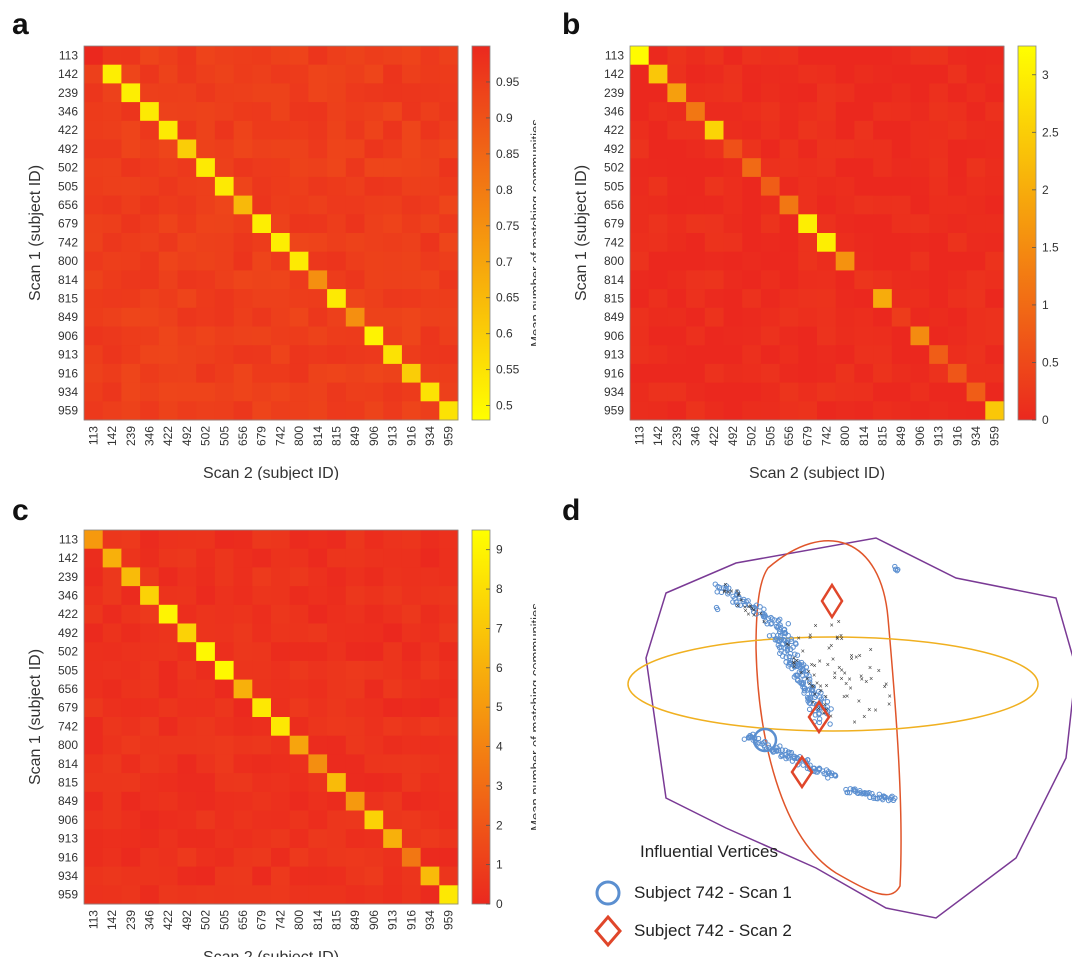 The image size is (1072, 957). Describe the element at coordinates (845, 436) in the screenshot. I see `x-tick-label: 800` at that location.